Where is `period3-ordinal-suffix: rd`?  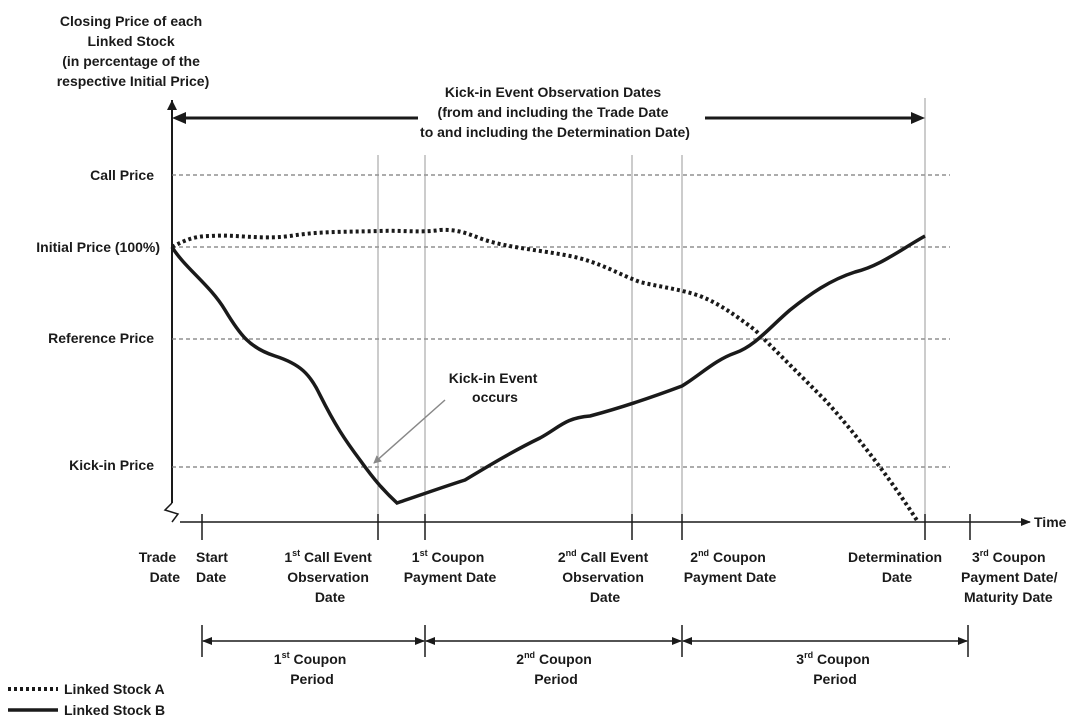 period3-ordinal-suffix: rd is located at coordinates (808, 655).